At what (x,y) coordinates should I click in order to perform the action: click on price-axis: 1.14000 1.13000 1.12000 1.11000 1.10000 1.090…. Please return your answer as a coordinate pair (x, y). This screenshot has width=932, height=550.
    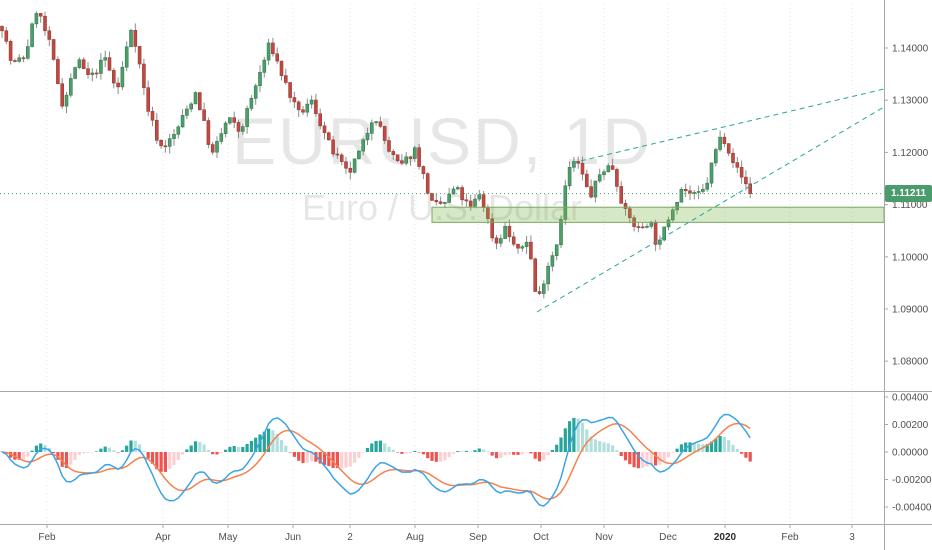
    Looking at the image, I should click on (906, 206).